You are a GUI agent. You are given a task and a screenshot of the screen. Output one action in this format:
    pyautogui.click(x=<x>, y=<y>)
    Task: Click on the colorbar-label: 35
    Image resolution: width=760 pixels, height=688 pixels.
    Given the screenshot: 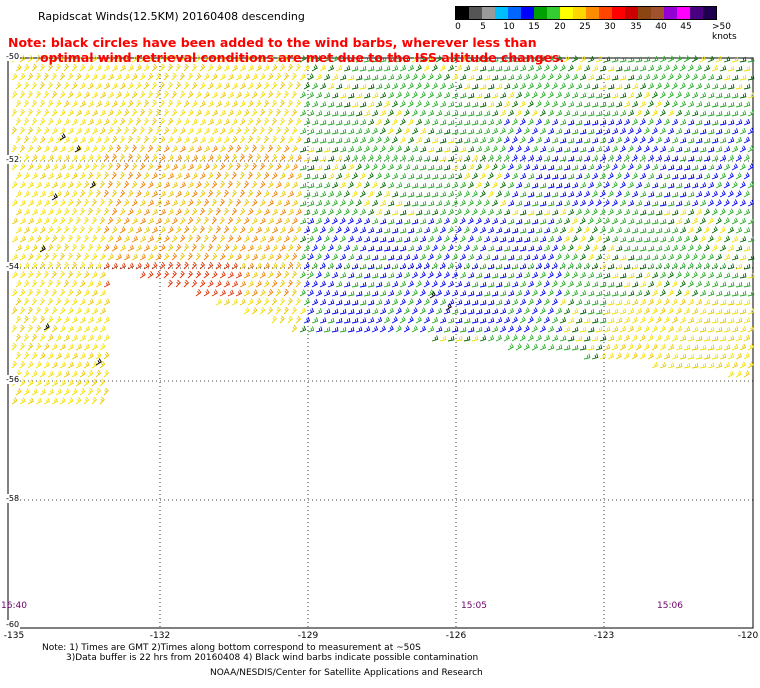 What is the action you would take?
    pyautogui.click(x=636, y=27)
    